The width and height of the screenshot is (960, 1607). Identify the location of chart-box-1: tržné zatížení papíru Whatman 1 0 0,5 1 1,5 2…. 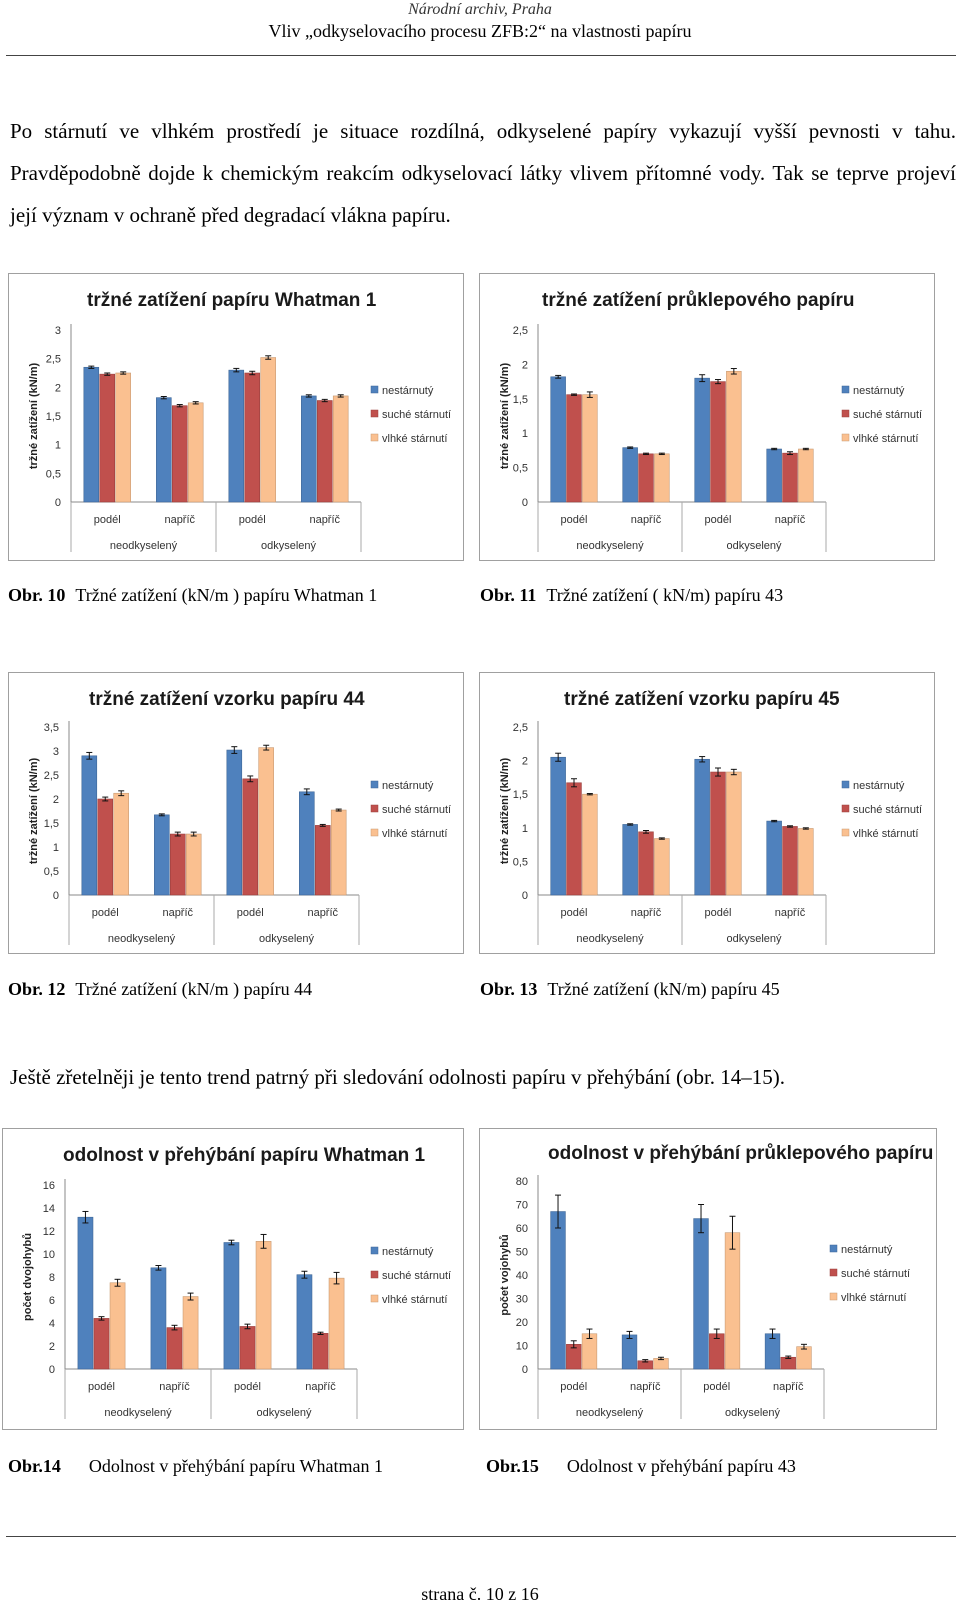
(236, 417).